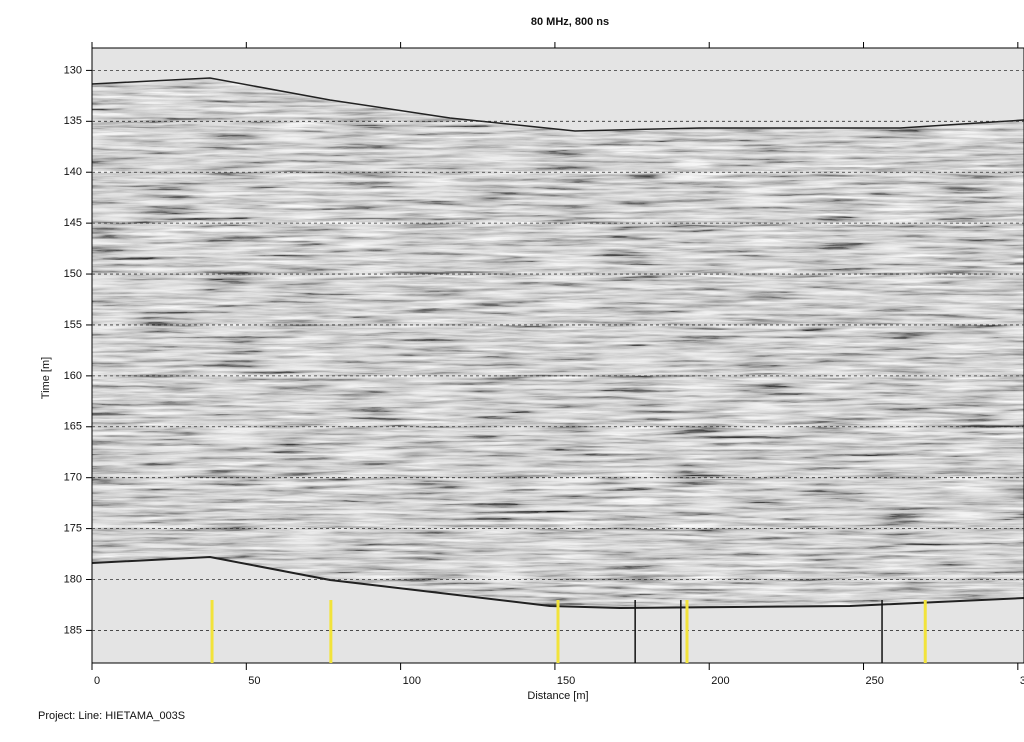 The image size is (1024, 742). What do you see at coordinates (73, 121) in the screenshot?
I see `y-tick-label: 135` at bounding box center [73, 121].